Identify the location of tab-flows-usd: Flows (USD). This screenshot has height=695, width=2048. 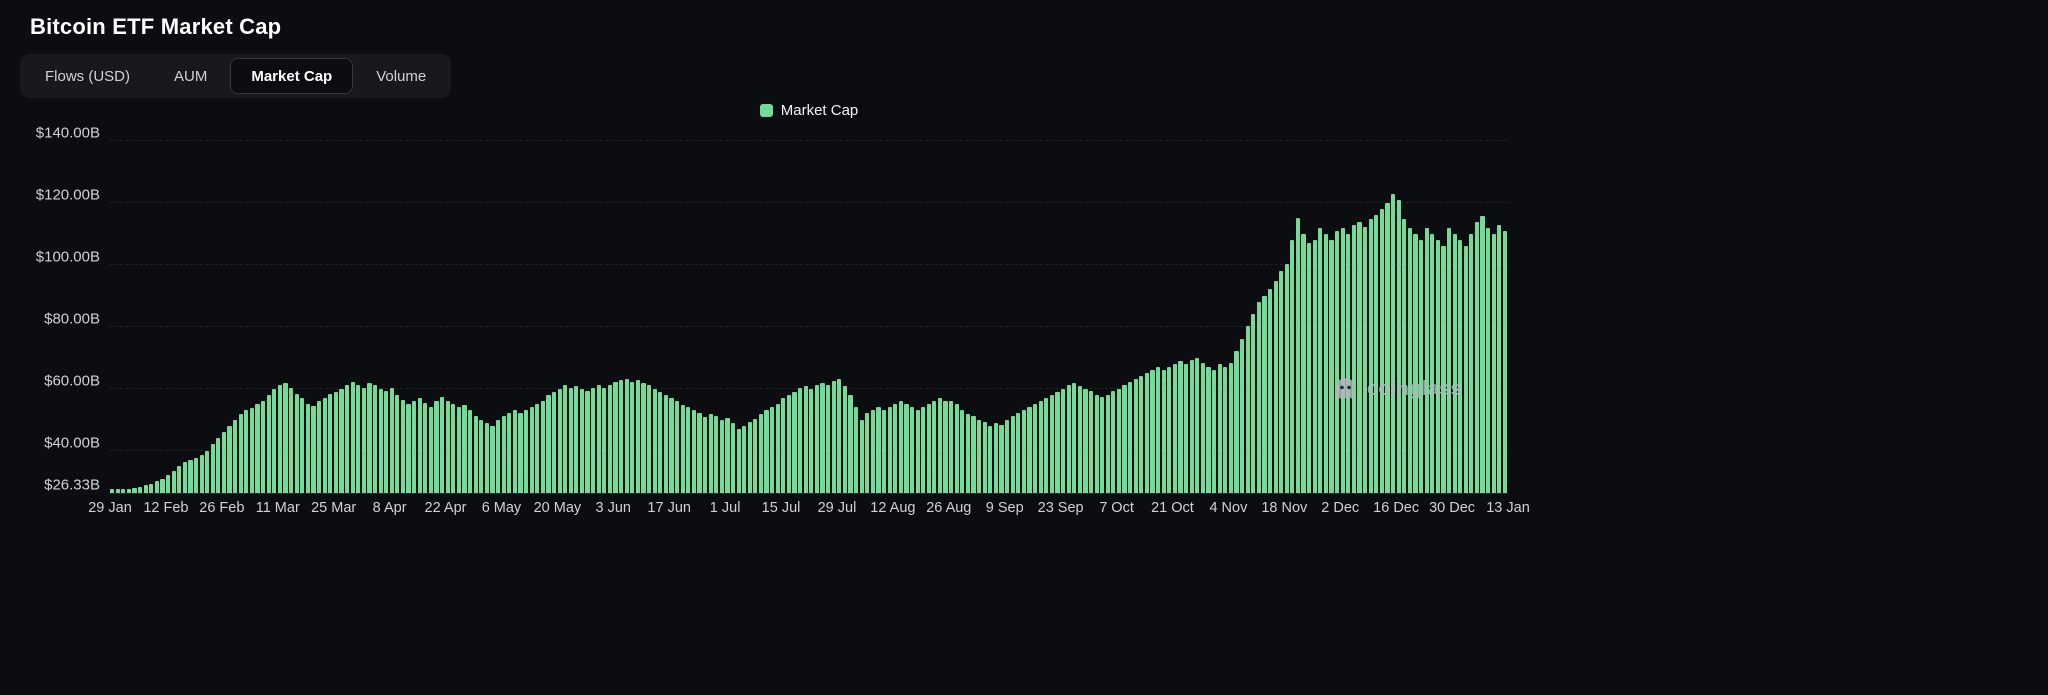
(87, 76).